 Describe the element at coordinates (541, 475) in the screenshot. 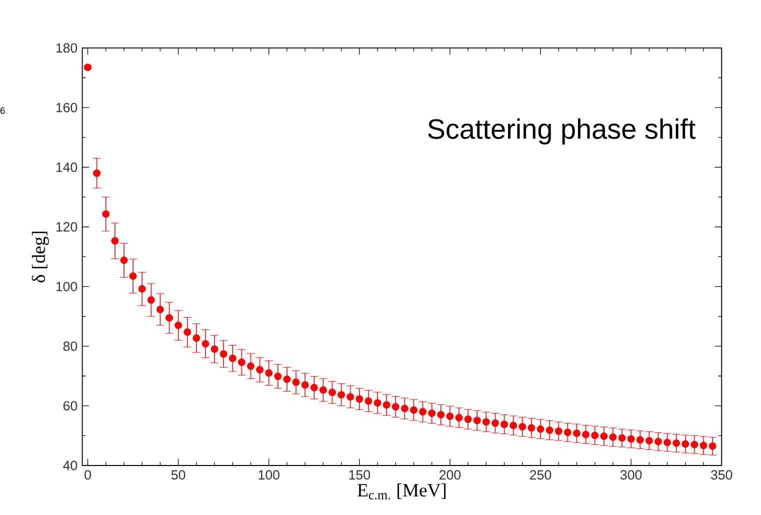

I see `x-tick-label: 250` at that location.